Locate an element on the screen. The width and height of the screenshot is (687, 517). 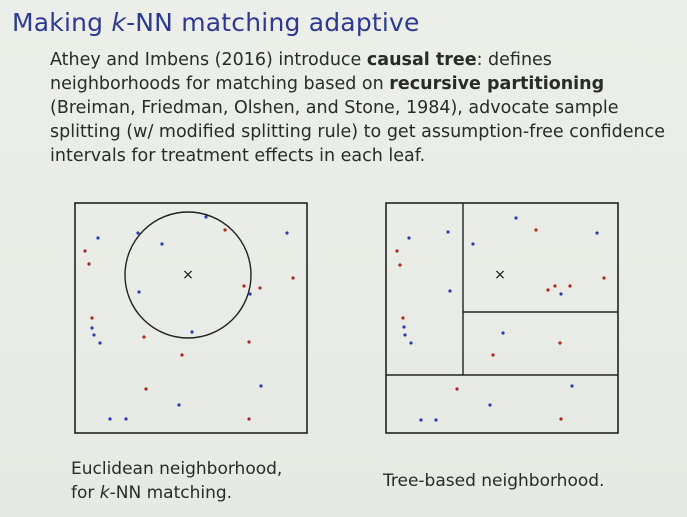
slide-title: Making k-NN matching adaptive is located at coordinates (216, 22).